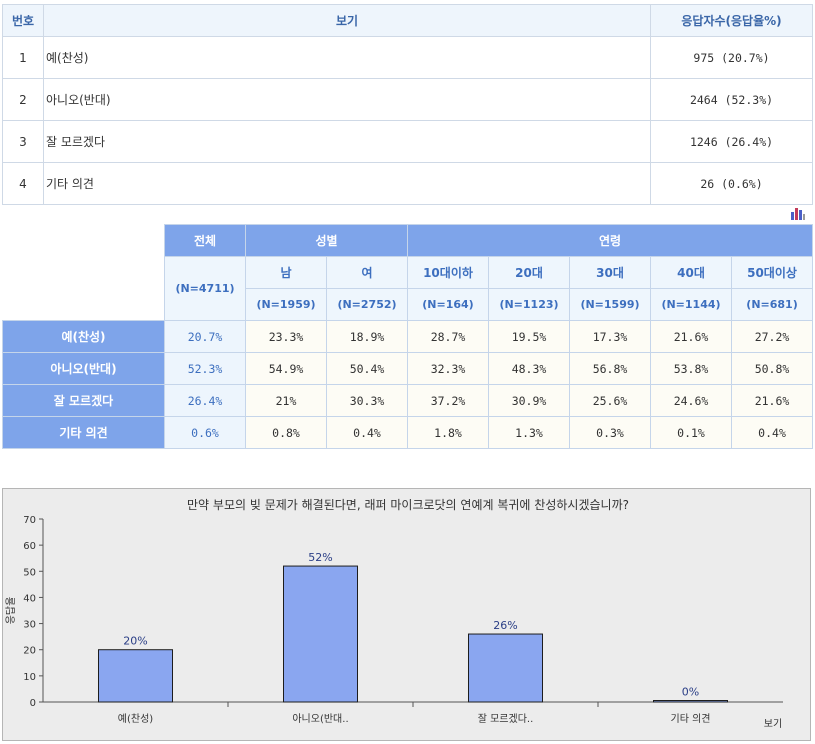 The width and height of the screenshot is (815, 744). What do you see at coordinates (690, 692) in the screenshot?
I see `bar-value-label: 0%` at bounding box center [690, 692].